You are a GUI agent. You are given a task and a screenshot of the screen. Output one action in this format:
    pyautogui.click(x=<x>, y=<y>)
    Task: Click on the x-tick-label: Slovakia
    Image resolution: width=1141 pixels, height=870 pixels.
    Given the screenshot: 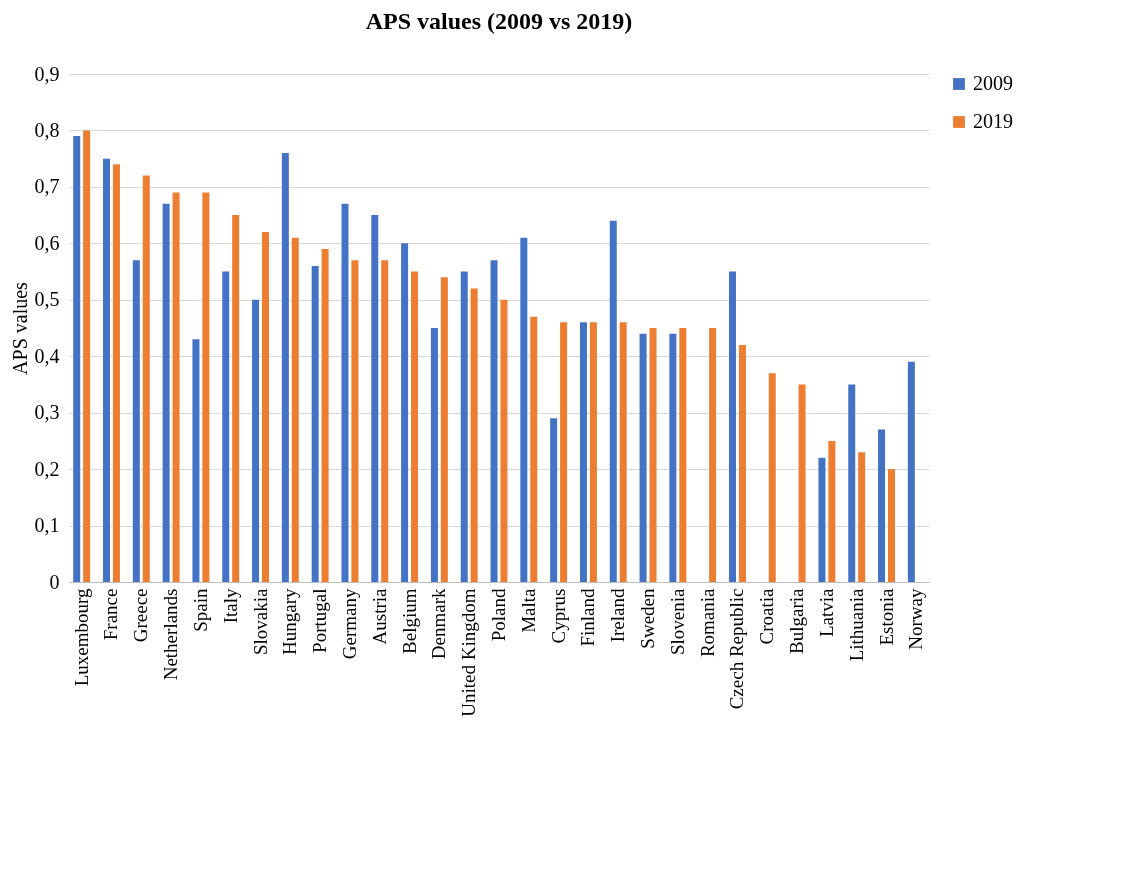 What is the action you would take?
    pyautogui.click(x=260, y=621)
    